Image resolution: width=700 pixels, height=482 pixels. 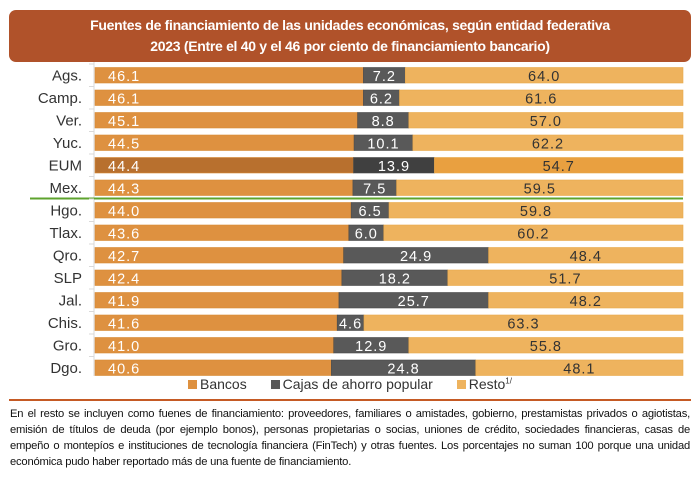 What do you see at coordinates (124, 302) in the screenshot?
I see `data-label-bancos: 41.9` at bounding box center [124, 302].